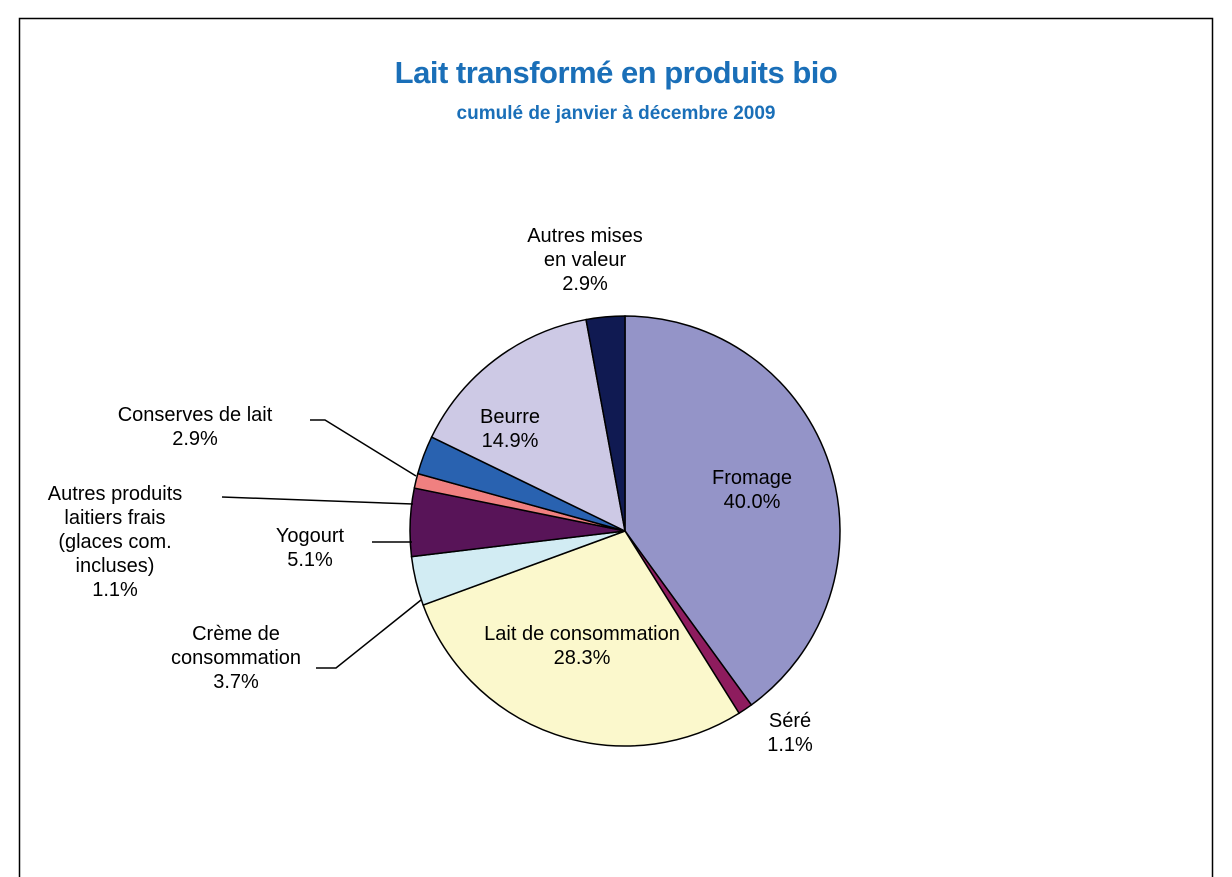 The image size is (1232, 877). What do you see at coordinates (510, 417) in the screenshot?
I see `category-label: Beurre` at bounding box center [510, 417].